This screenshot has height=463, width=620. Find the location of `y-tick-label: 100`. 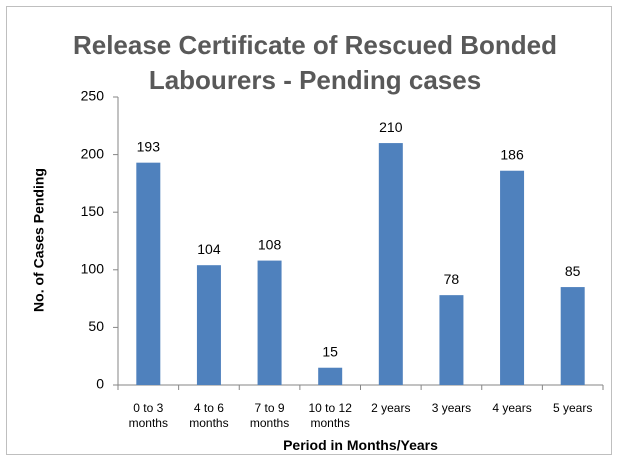

y-tick-label: 100 is located at coordinates (93, 269).